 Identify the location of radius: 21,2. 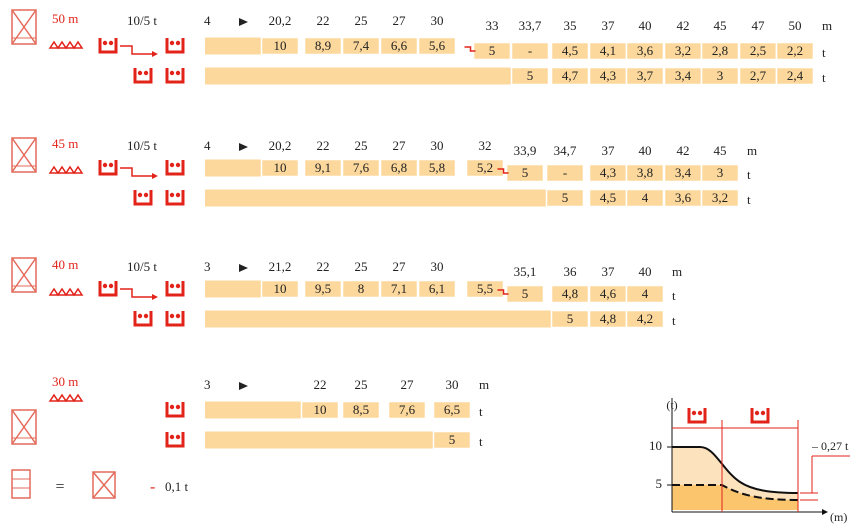
(280, 266).